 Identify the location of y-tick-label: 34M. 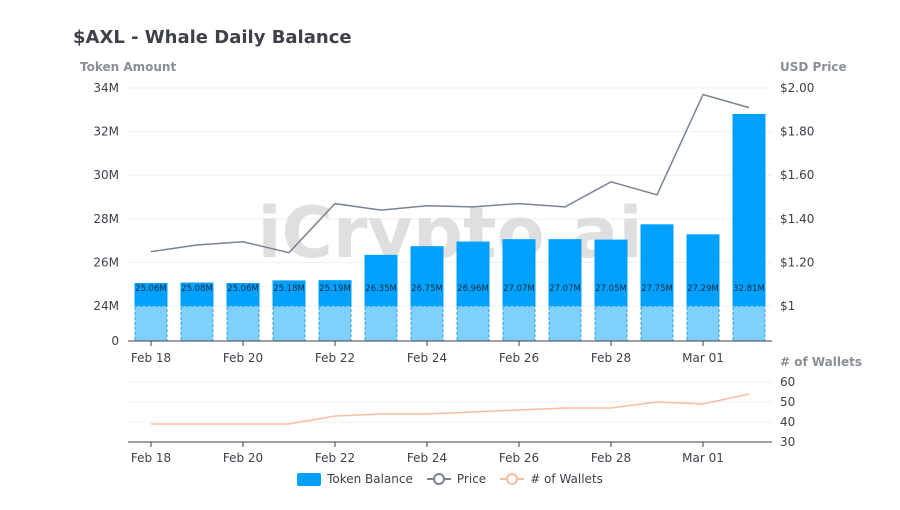
(106, 88).